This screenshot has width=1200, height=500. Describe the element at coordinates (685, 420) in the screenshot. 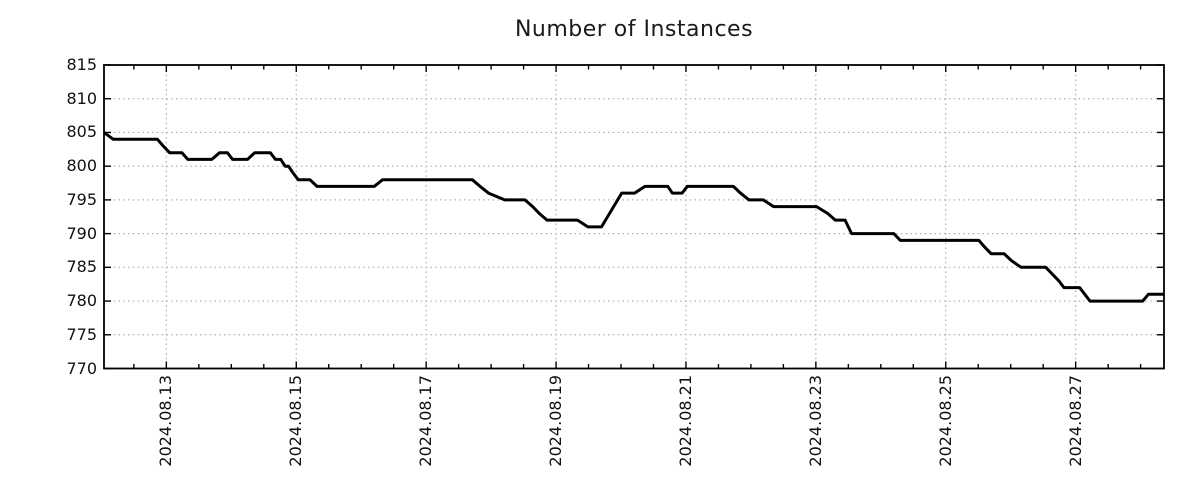

I see `x-tick-label: 2024.08.21` at that location.